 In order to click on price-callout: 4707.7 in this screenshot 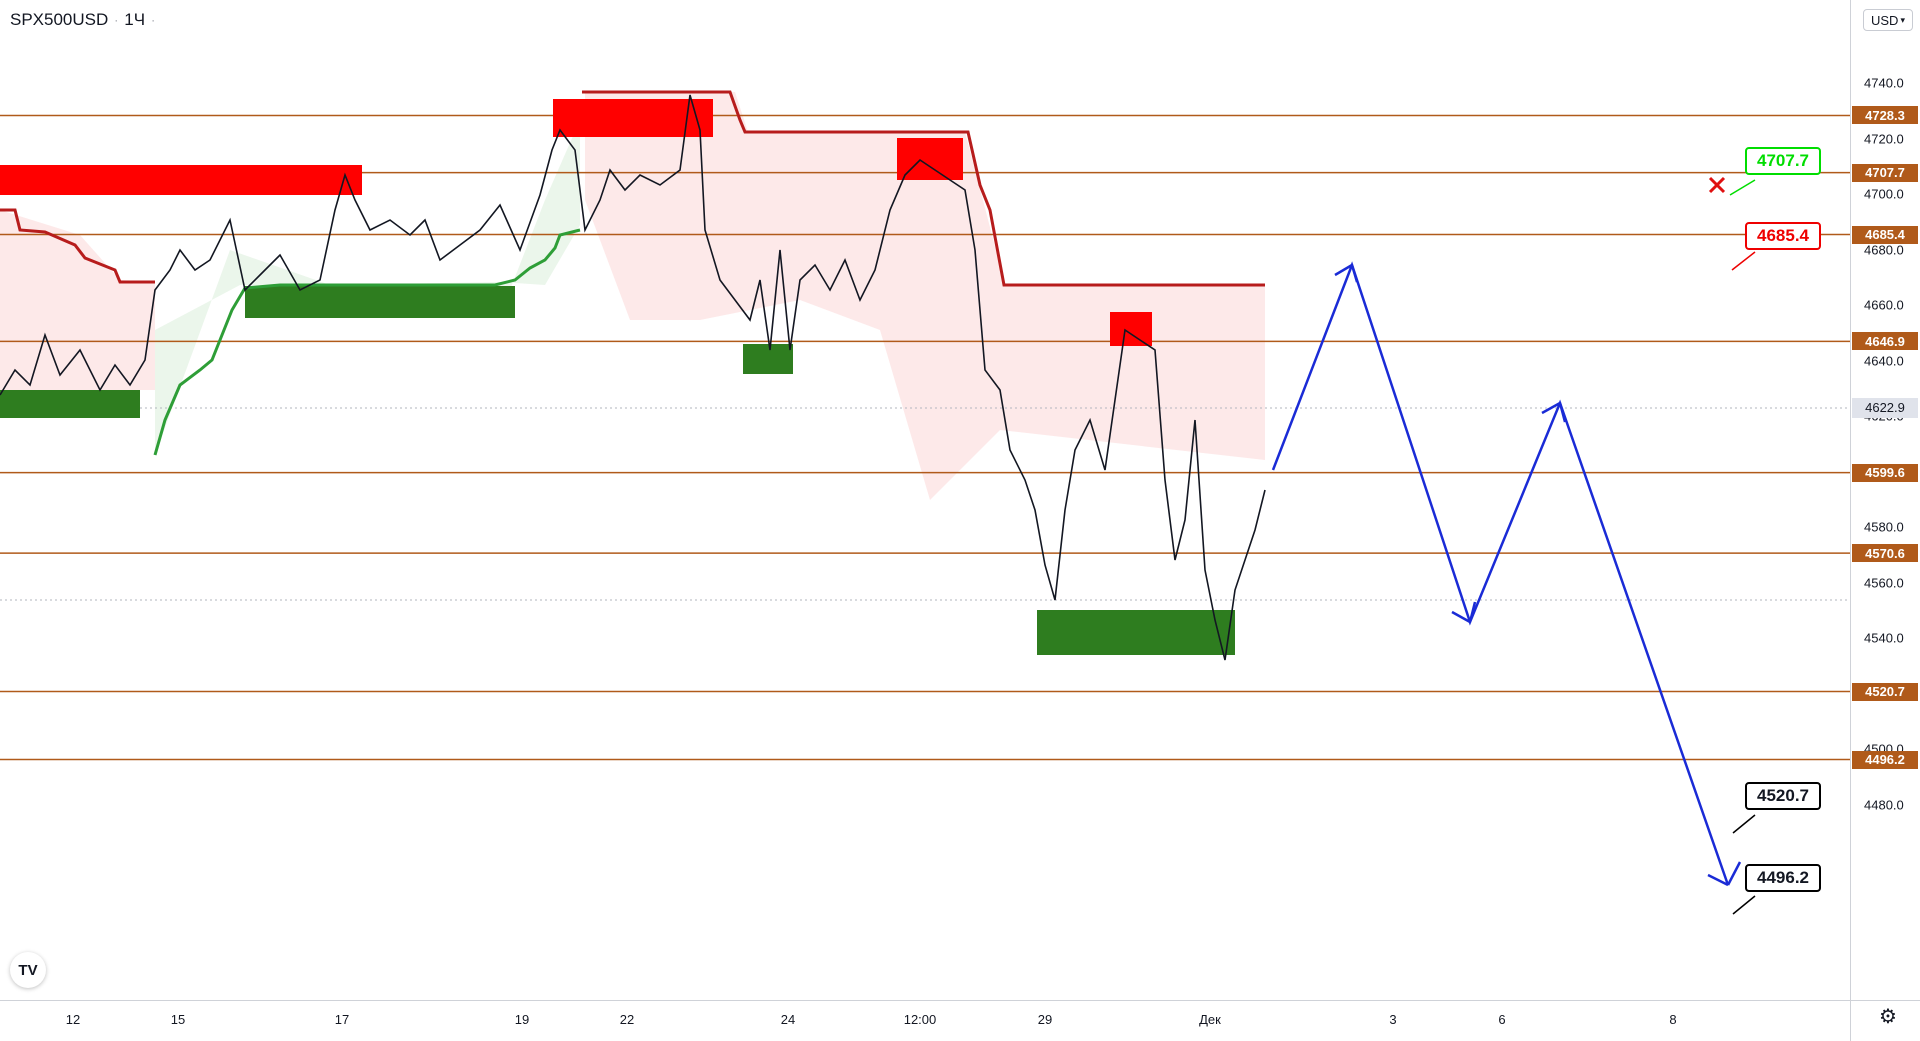, I will do `click(1783, 161)`.